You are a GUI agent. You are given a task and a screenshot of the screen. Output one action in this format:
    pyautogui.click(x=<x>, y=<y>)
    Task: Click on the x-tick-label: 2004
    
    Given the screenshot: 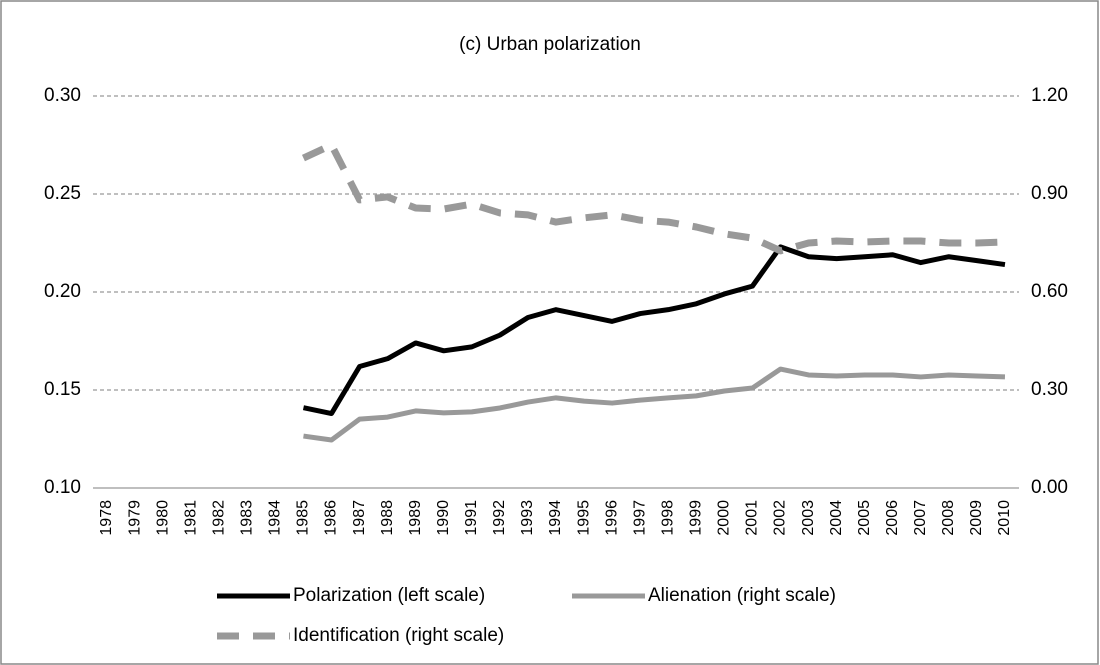 What is the action you would take?
    pyautogui.click(x=836, y=518)
    